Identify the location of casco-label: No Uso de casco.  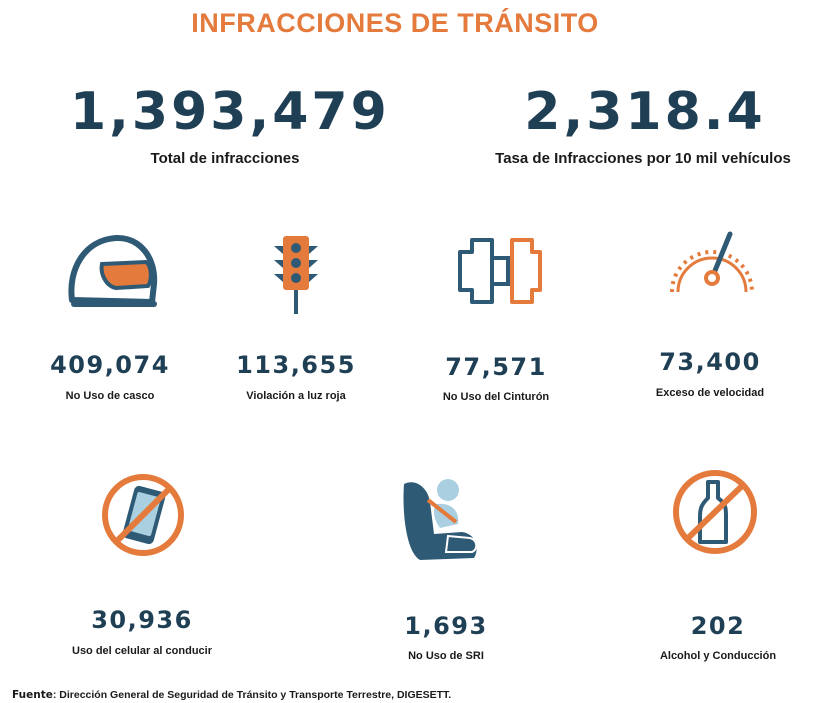
(110, 396).